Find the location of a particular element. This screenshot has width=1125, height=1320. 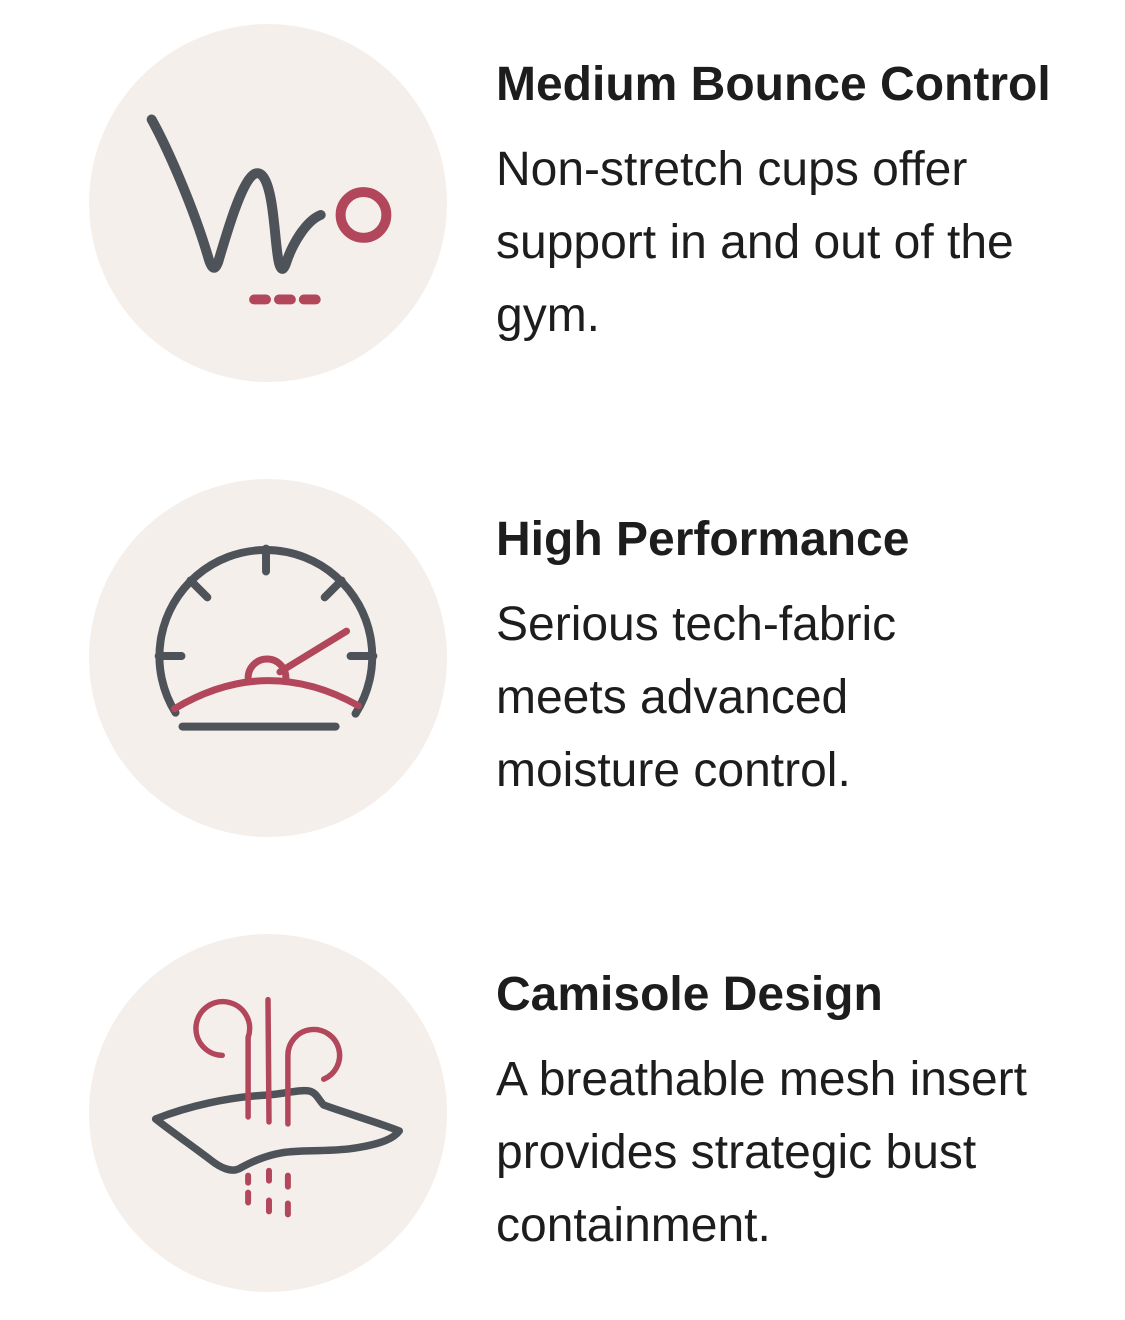

gauge-needle is located at coordinates (313, 651).